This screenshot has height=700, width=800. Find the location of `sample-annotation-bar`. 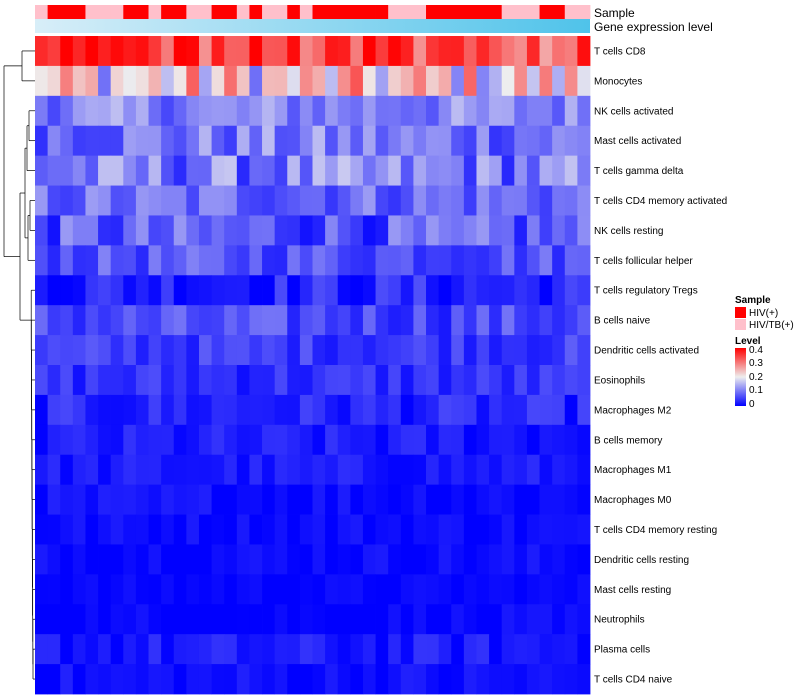

sample-annotation-bar is located at coordinates (313, 12).